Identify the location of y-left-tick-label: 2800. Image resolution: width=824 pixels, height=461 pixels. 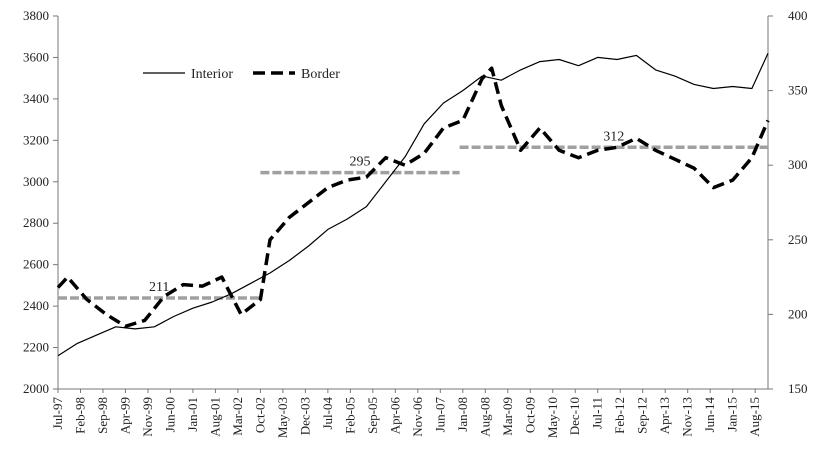
(36, 222).